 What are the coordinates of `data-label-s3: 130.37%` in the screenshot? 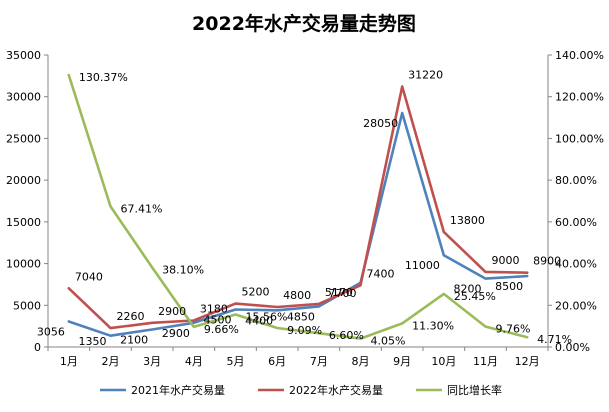 It's located at (103, 77).